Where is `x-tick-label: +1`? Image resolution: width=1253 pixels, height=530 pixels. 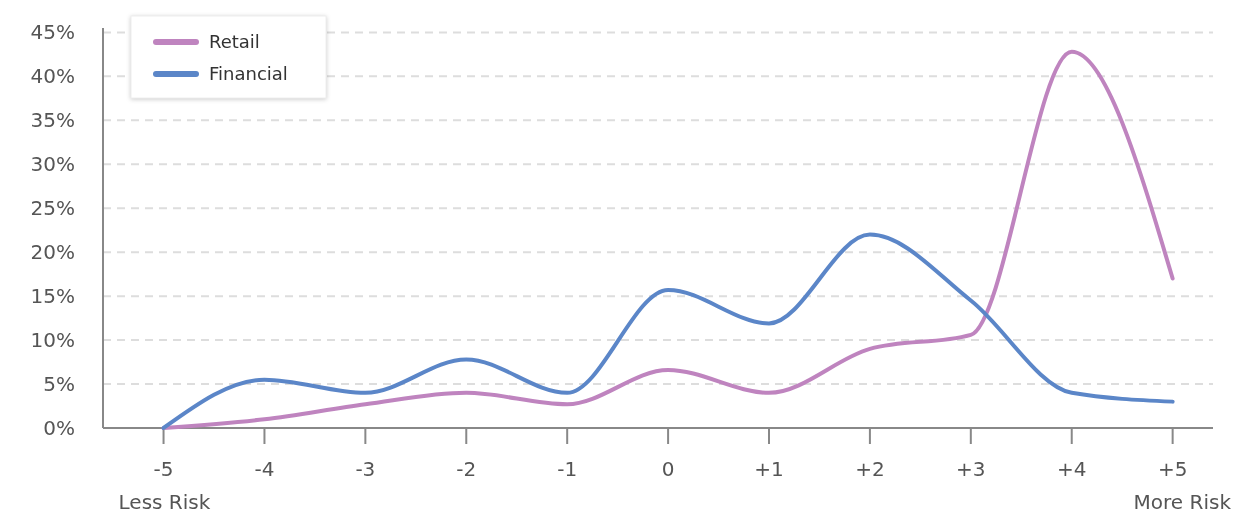
x-tick-label: +1 is located at coordinates (769, 469).